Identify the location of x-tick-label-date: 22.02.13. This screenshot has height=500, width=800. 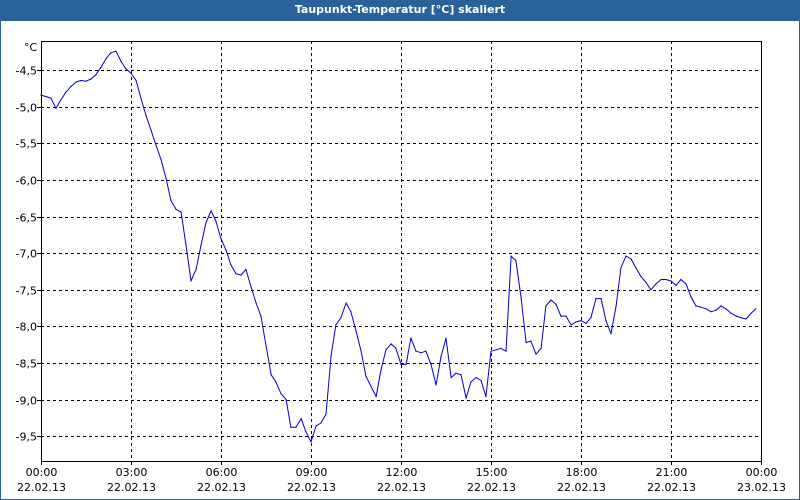
(41, 487).